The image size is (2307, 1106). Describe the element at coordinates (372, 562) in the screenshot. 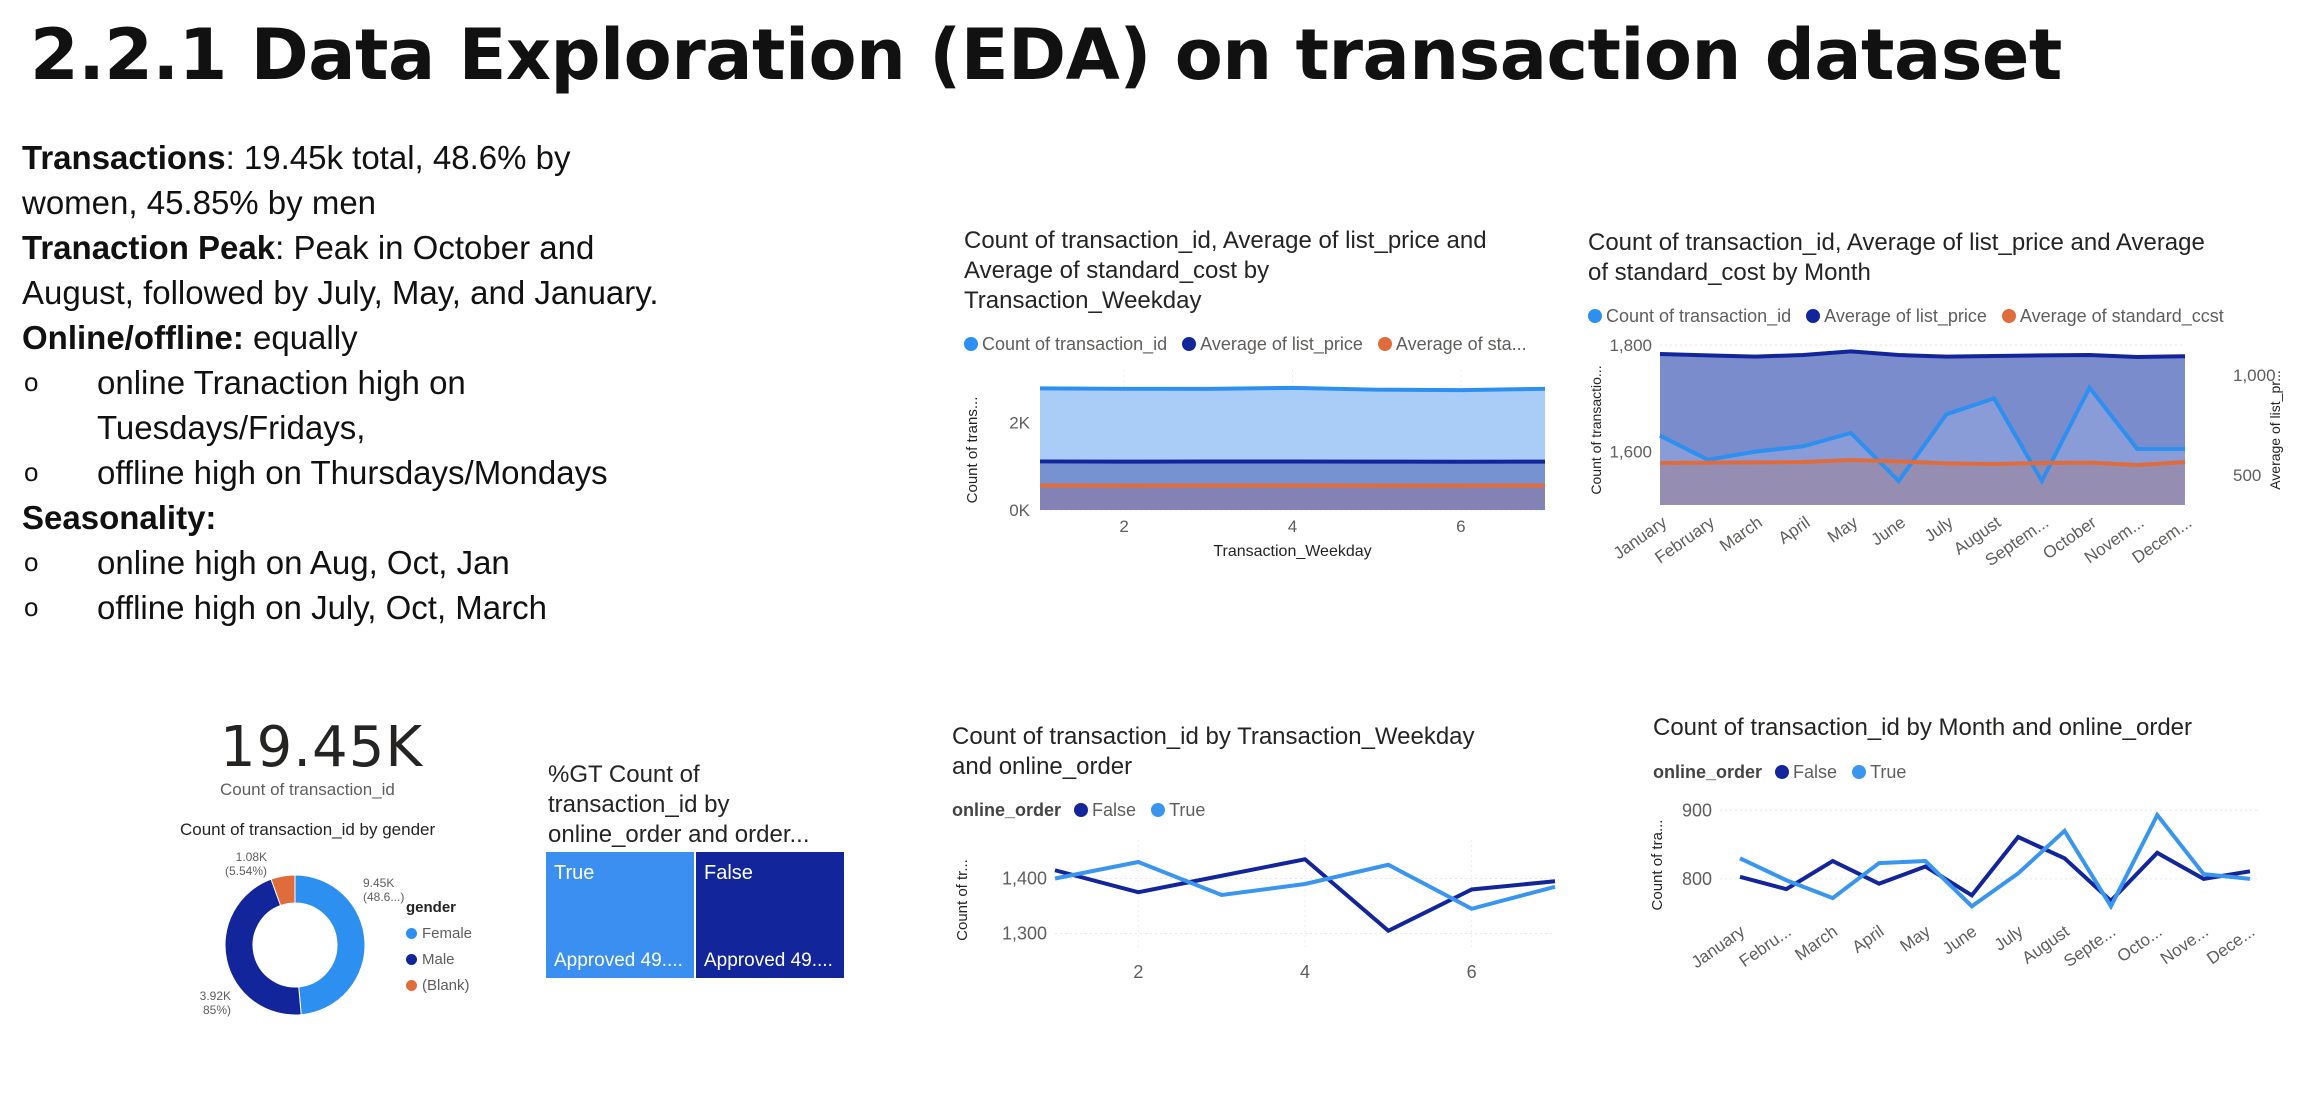

I see `season-bullet-1: online high on Aug, Oct, Jan` at that location.